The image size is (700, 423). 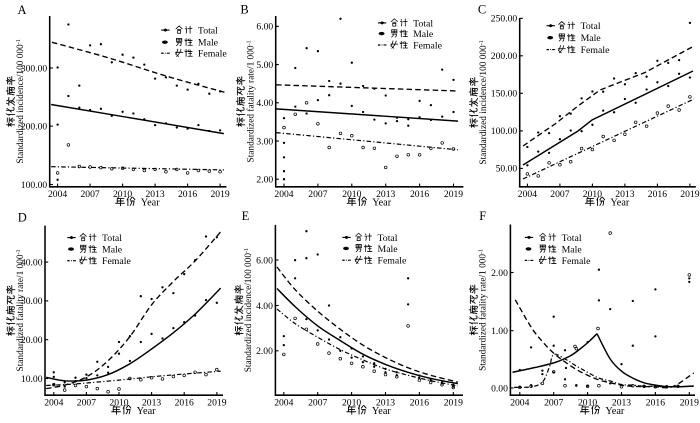 What do you see at coordinates (482, 216) in the screenshot?
I see `svg-text: F` at bounding box center [482, 216].